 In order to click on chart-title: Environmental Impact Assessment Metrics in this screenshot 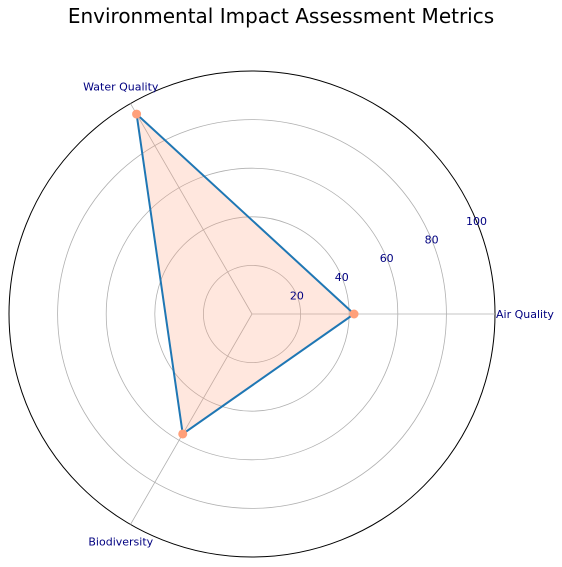, I will do `click(281, 16)`.